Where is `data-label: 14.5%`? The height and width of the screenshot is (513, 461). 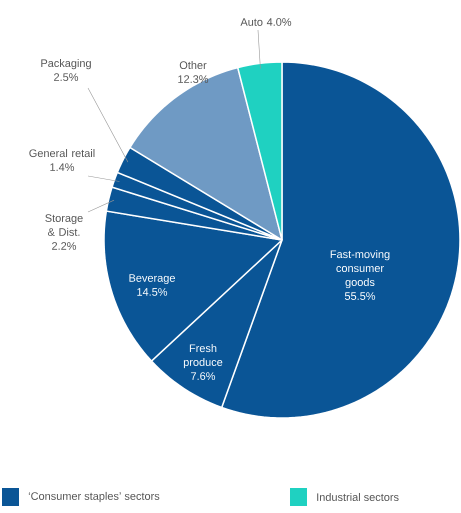 data-label: 14.5% is located at coordinates (152, 292).